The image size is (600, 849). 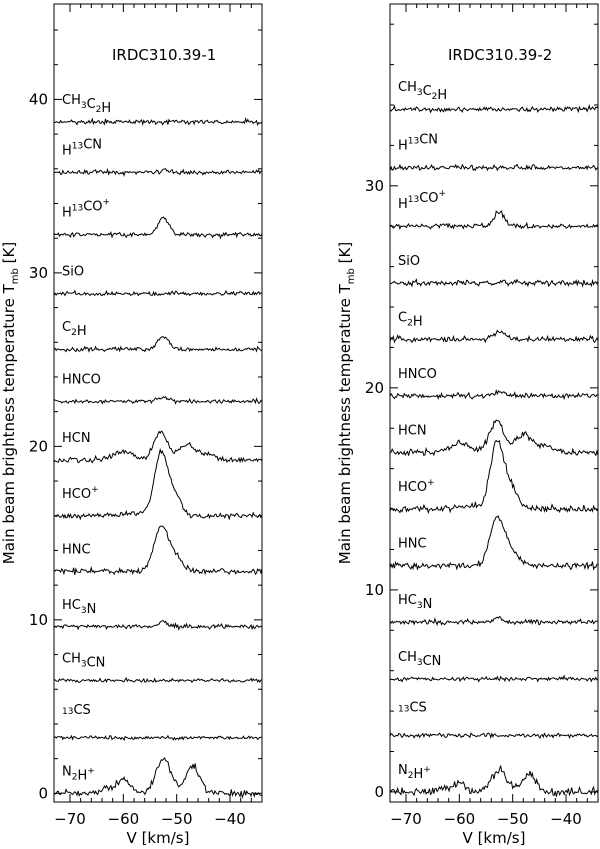 What do you see at coordinates (164, 55) in the screenshot?
I see `panel-title: IRDC310.39-1` at bounding box center [164, 55].